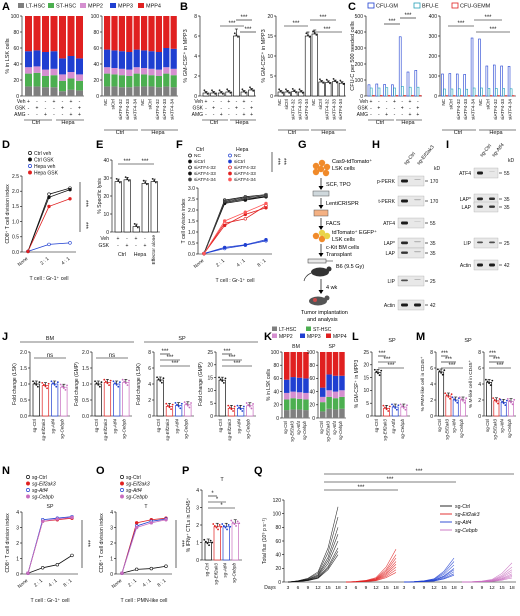  What do you see at coordinates (107, 233) in the screenshot?
I see `e-tick-label: 0` at bounding box center [107, 233].